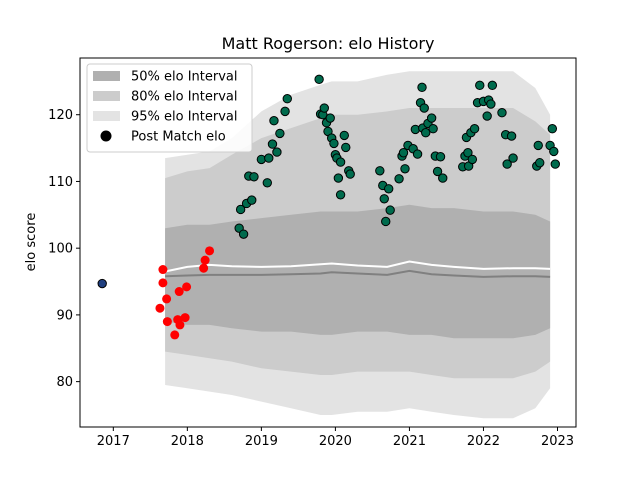 The height and width of the screenshot is (480, 640). Describe the element at coordinates (60, 249) in the screenshot. I see `y-tick-label: 100` at that location.